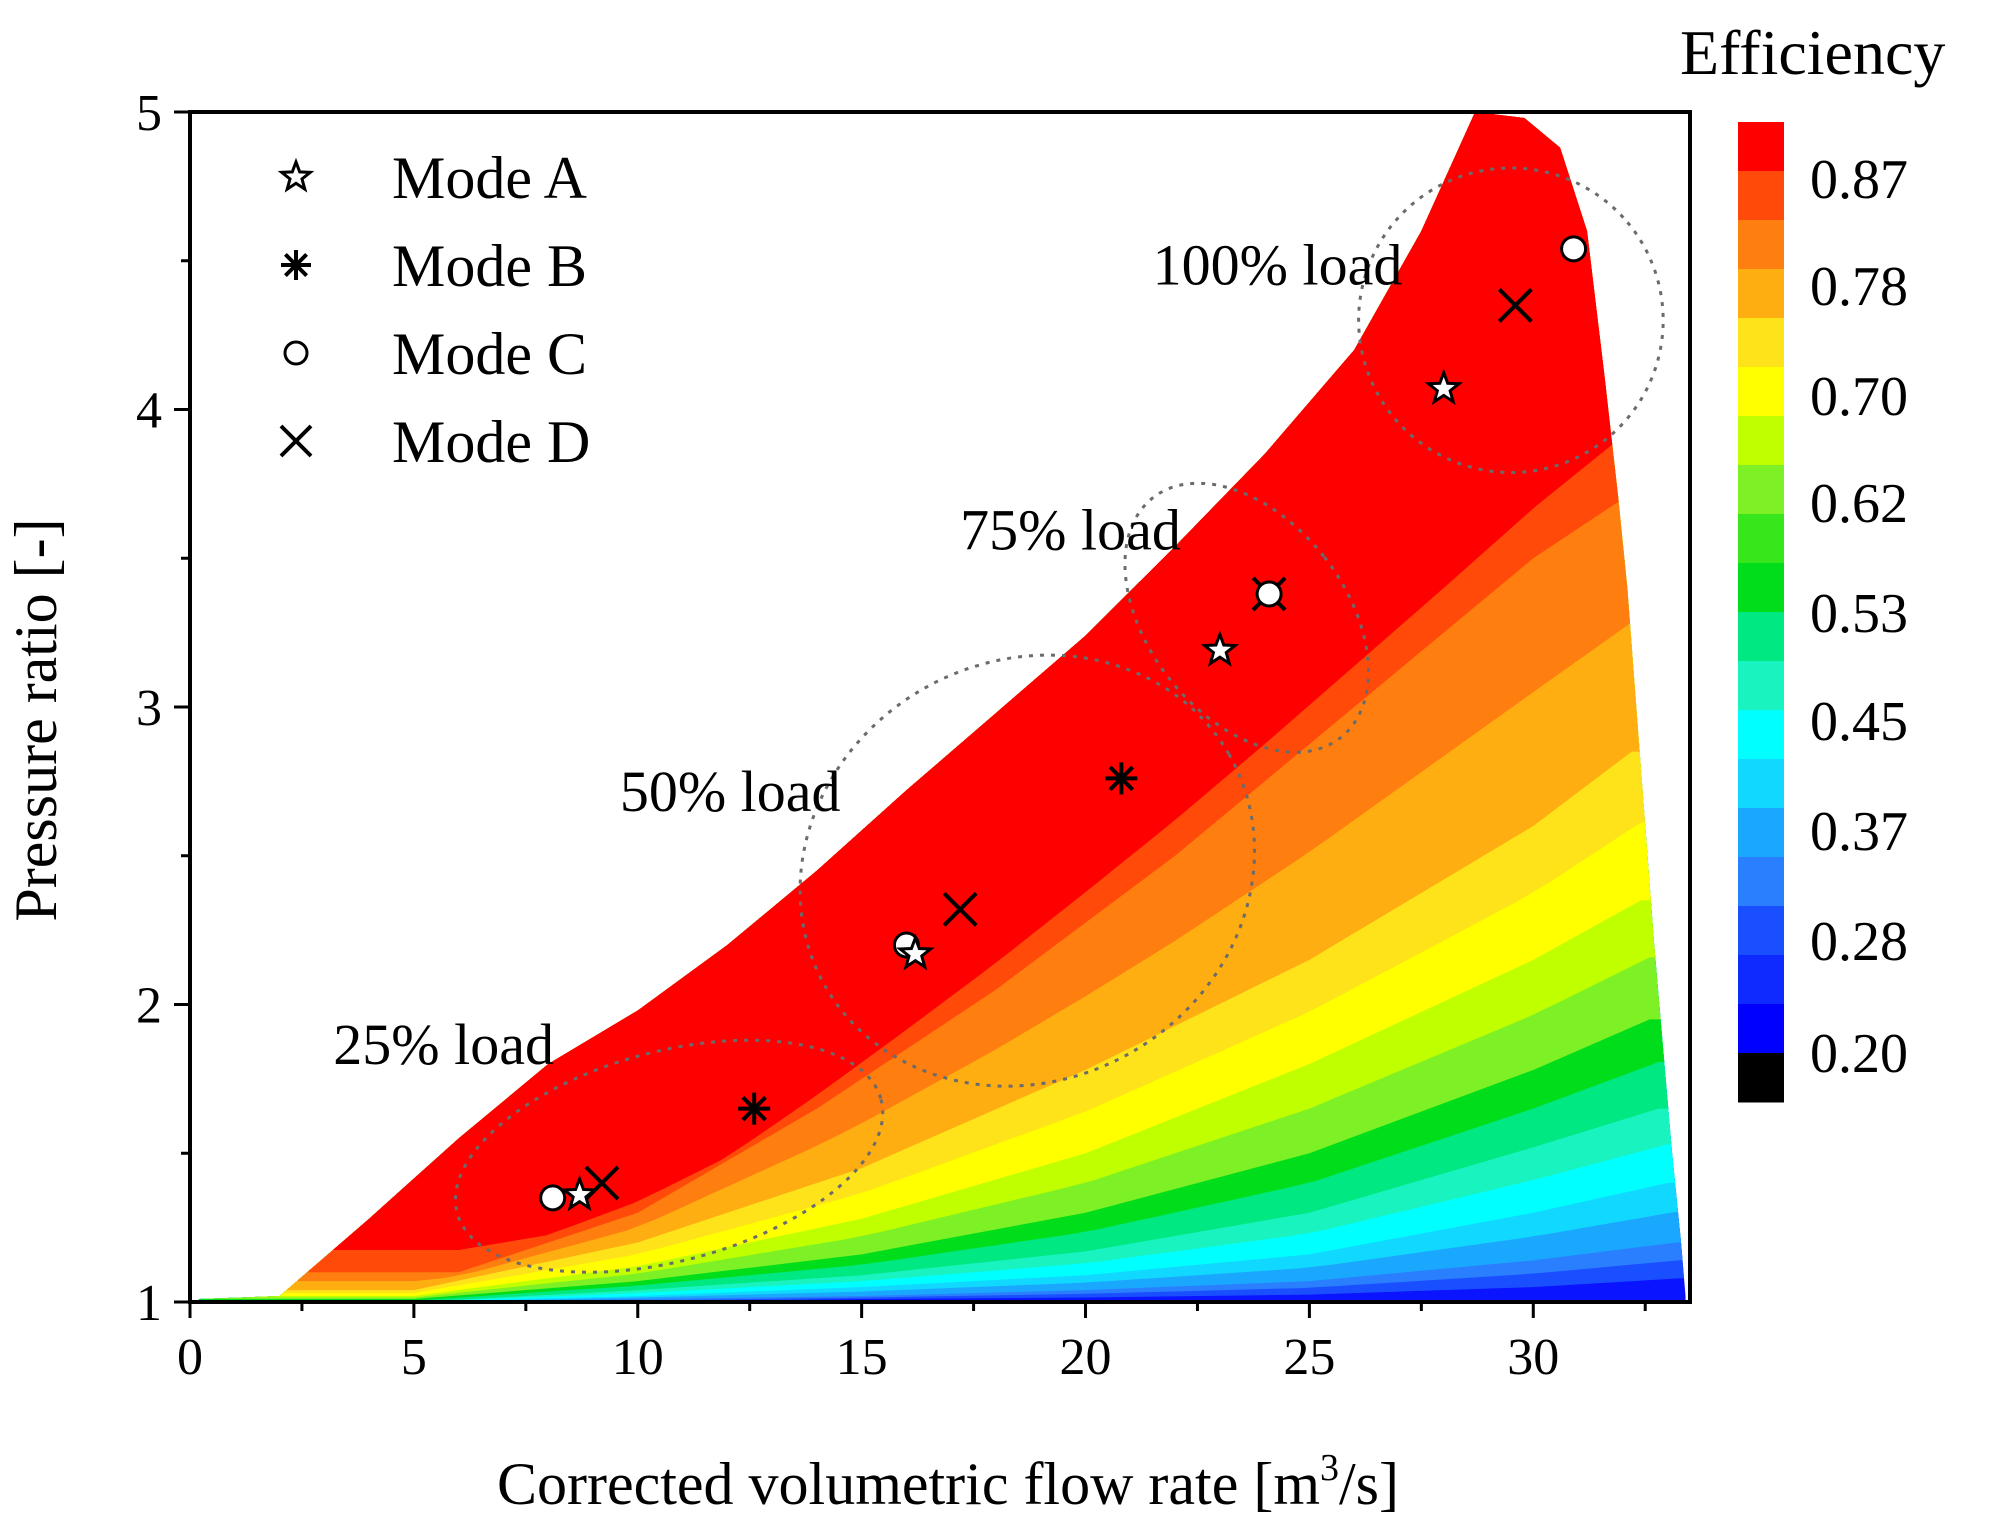  I want to click on y-tick-label: 5, so click(149, 113).